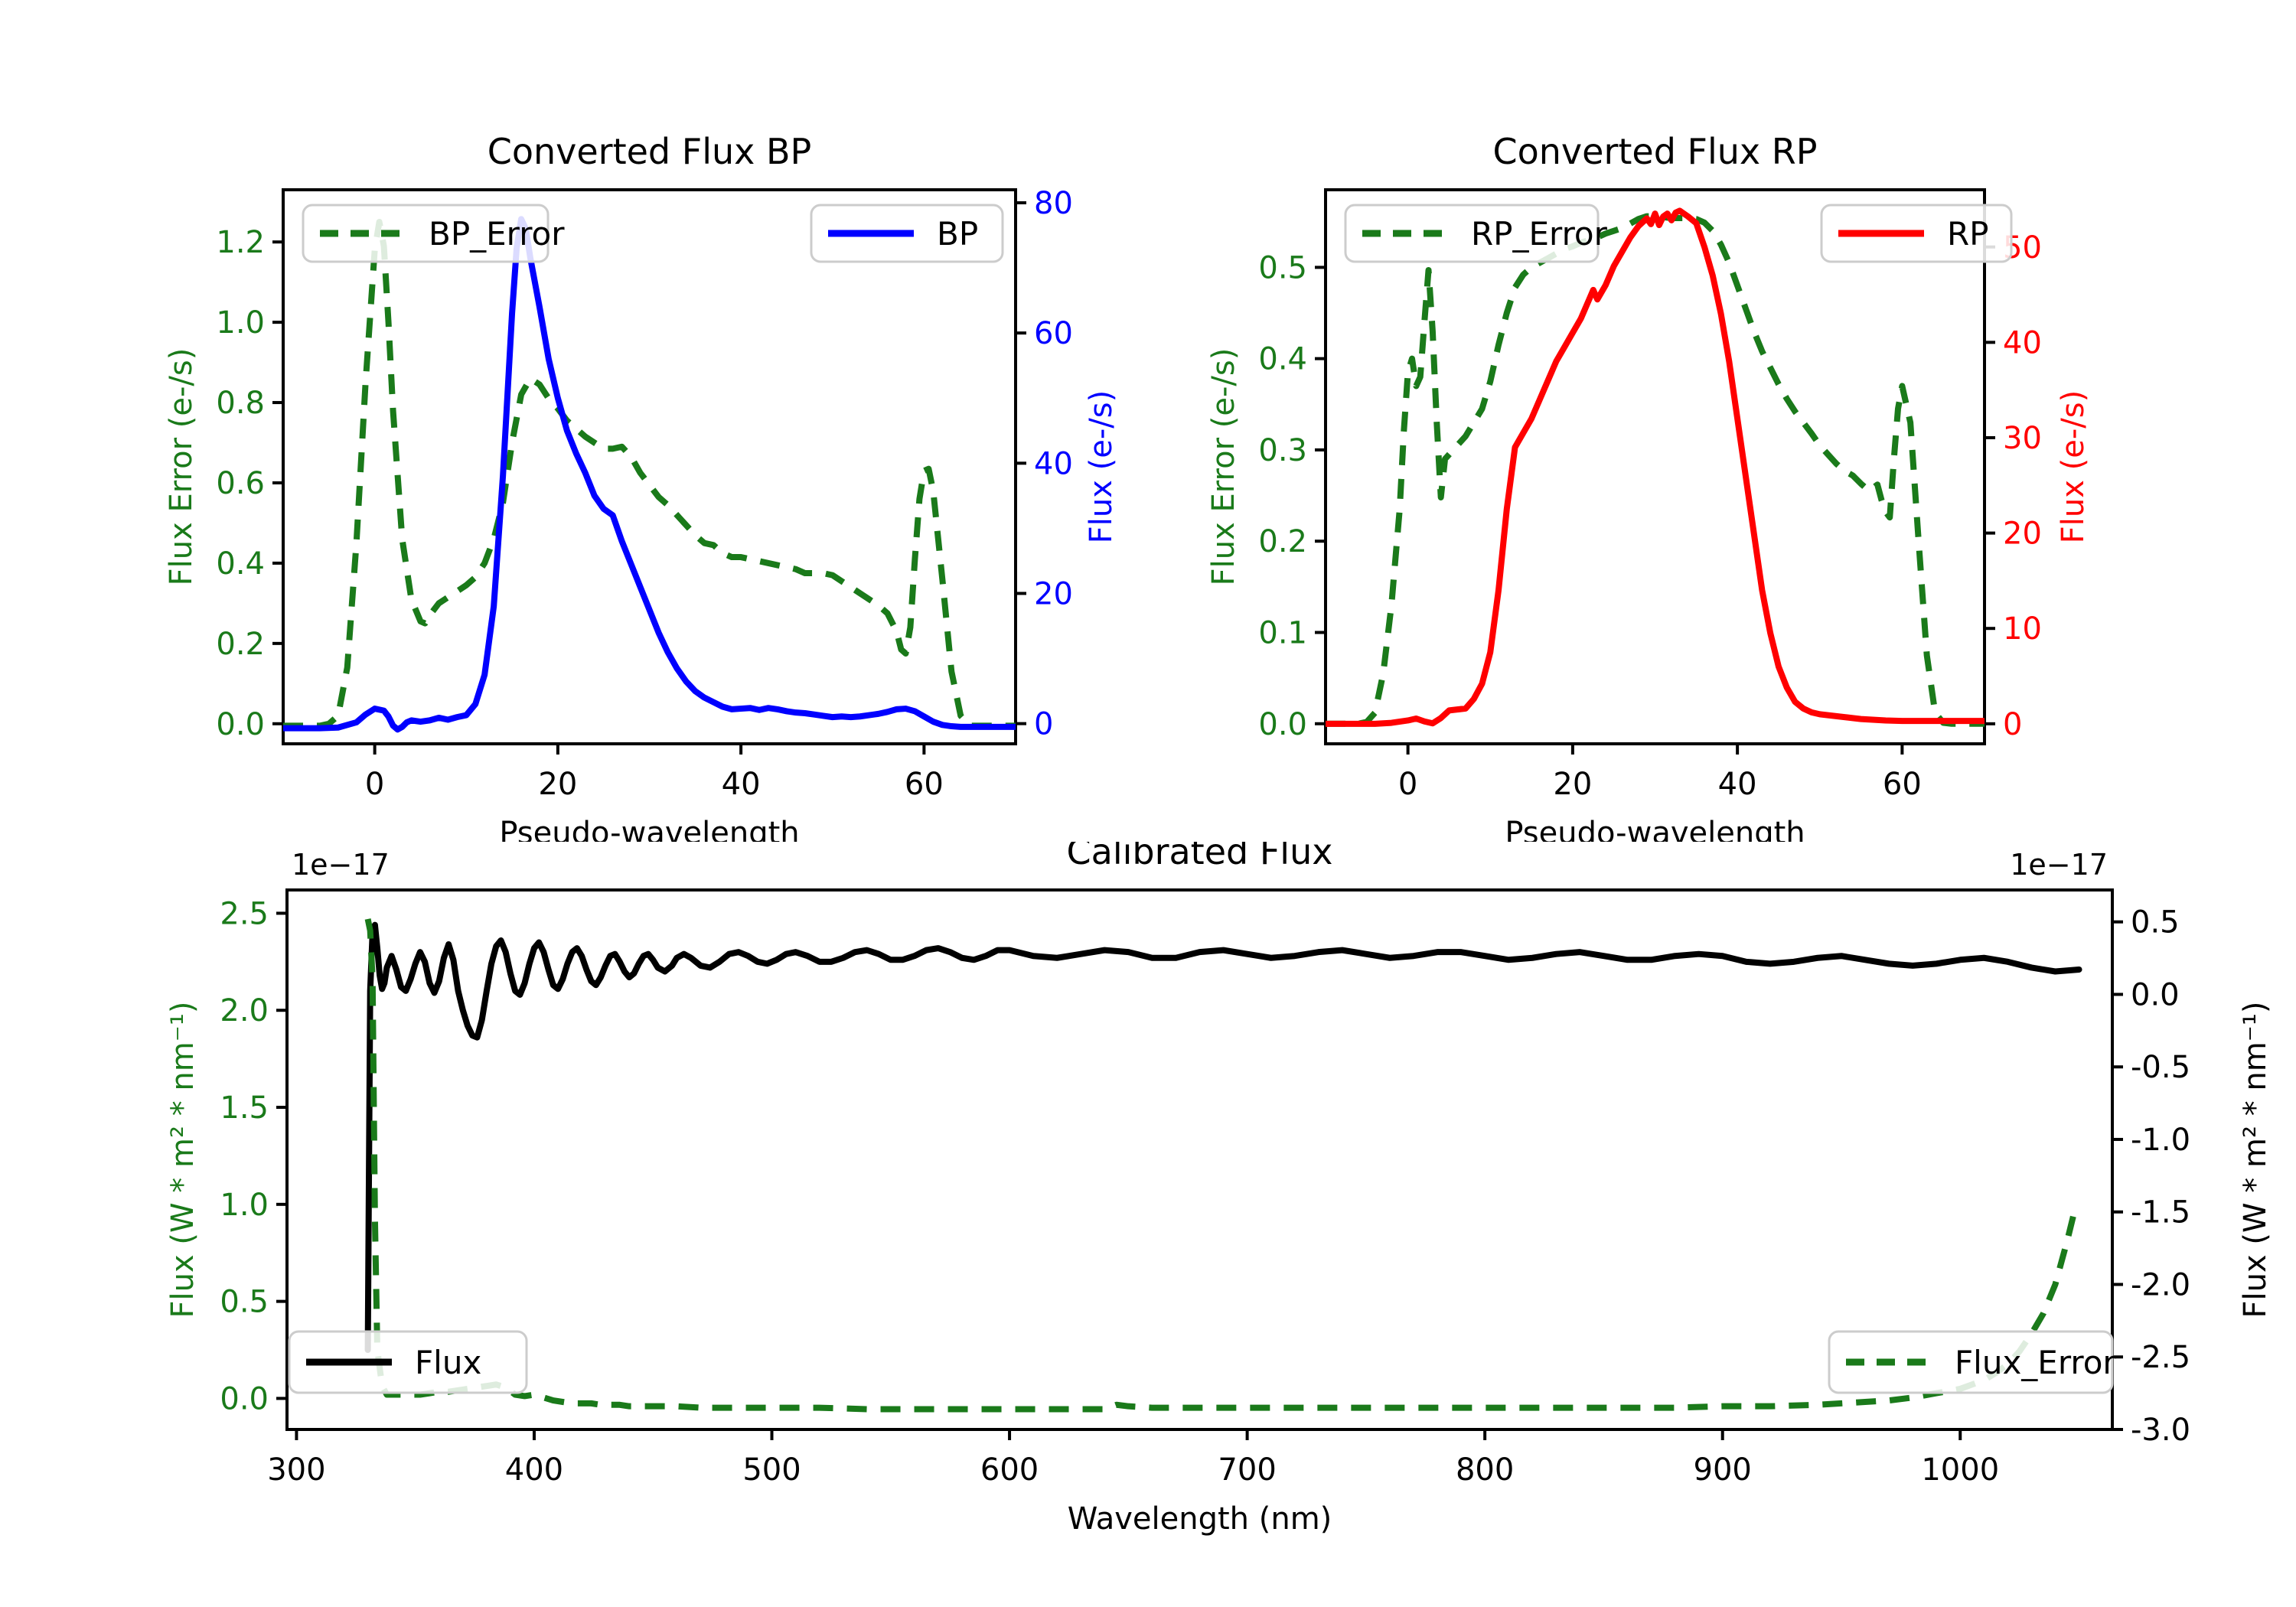 This screenshot has height=1607, width=2296. I want to click on y-right-tick-label: -2.0, so click(2160, 1284).